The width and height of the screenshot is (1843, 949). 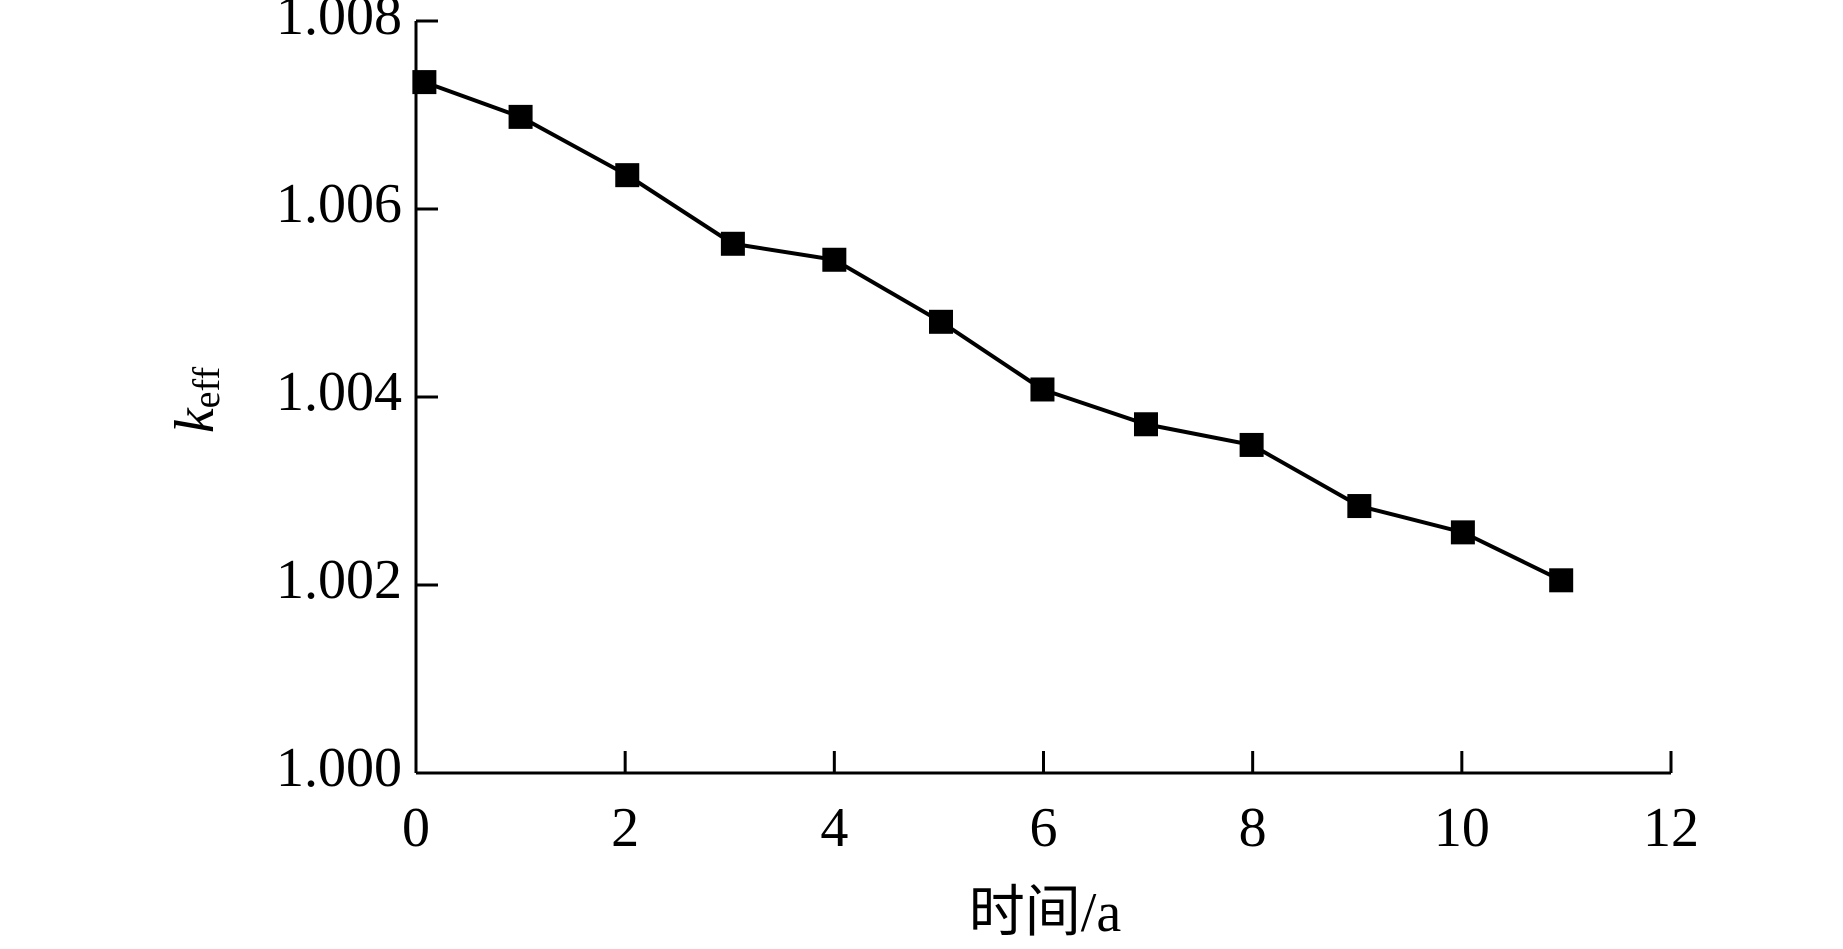 I want to click on y-tick-label: 1.004, so click(x=339, y=392).